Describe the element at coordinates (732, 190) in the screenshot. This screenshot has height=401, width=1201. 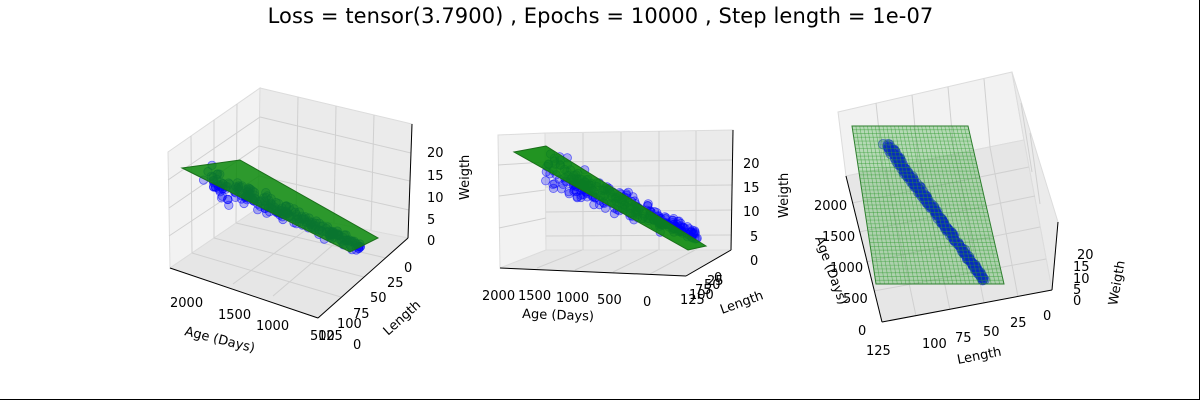
I see `panel2-z-axis` at that location.